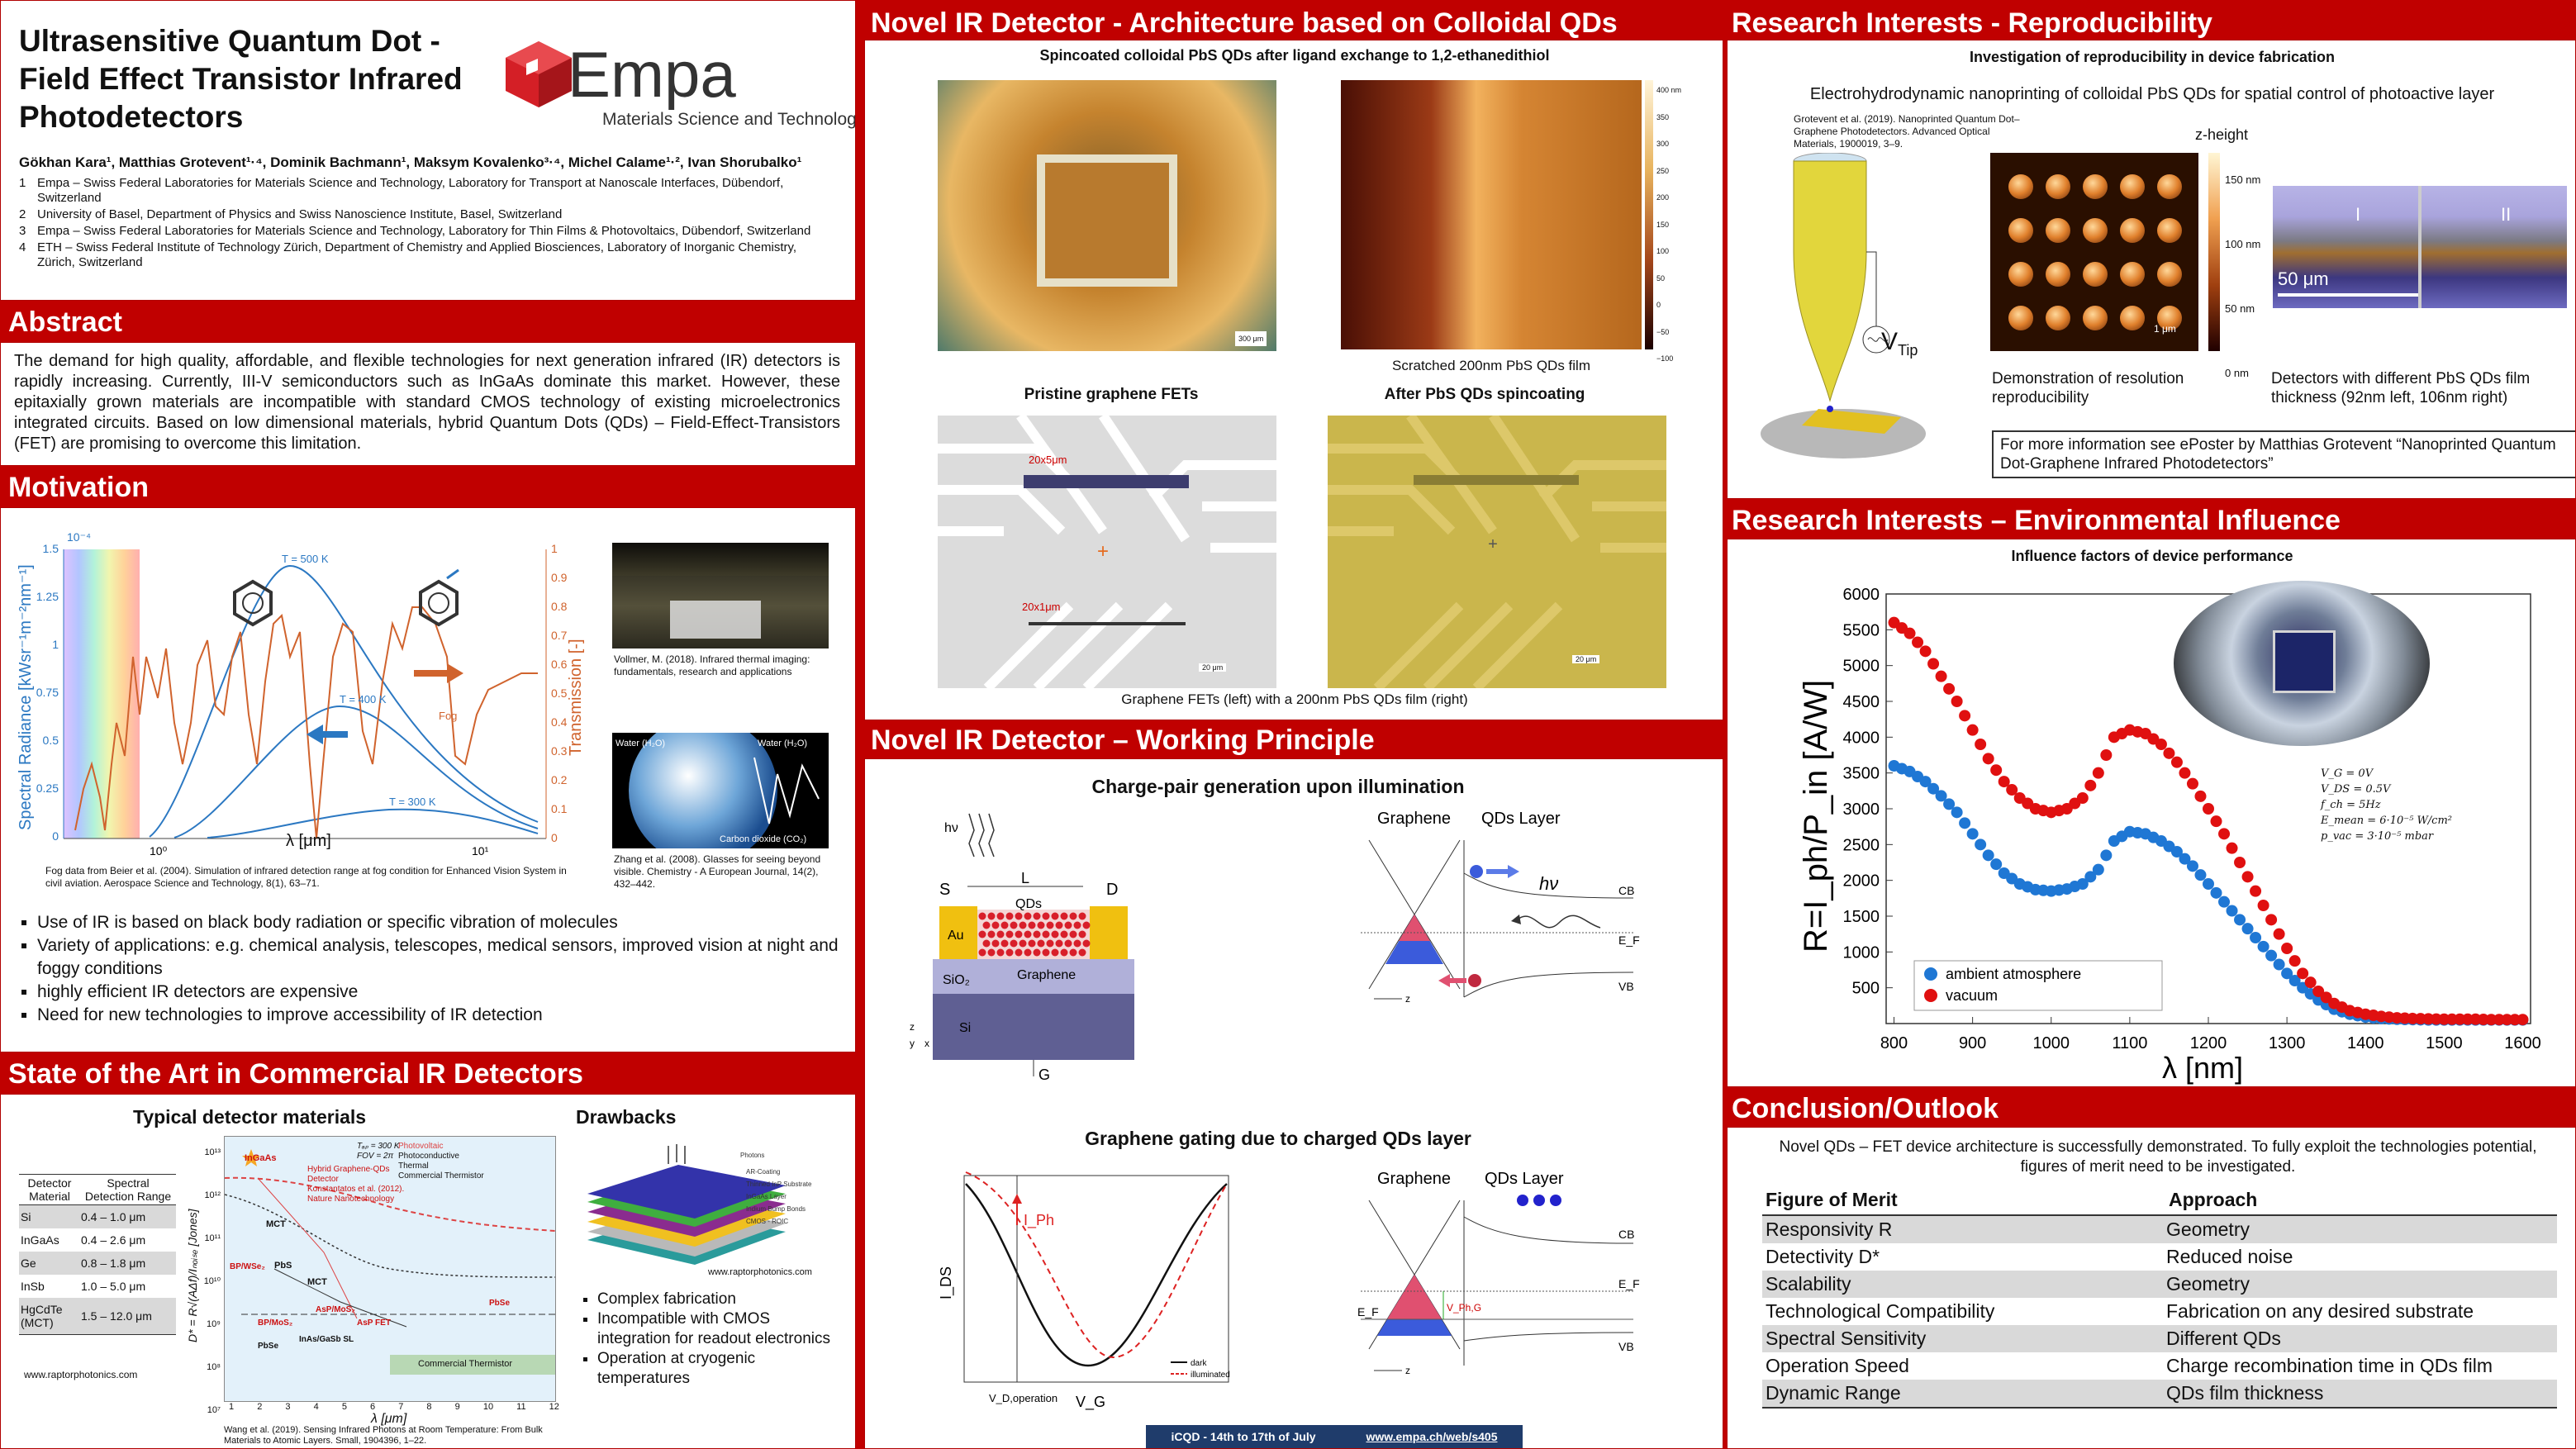  I want to click on label-II: II, so click(2506, 214).